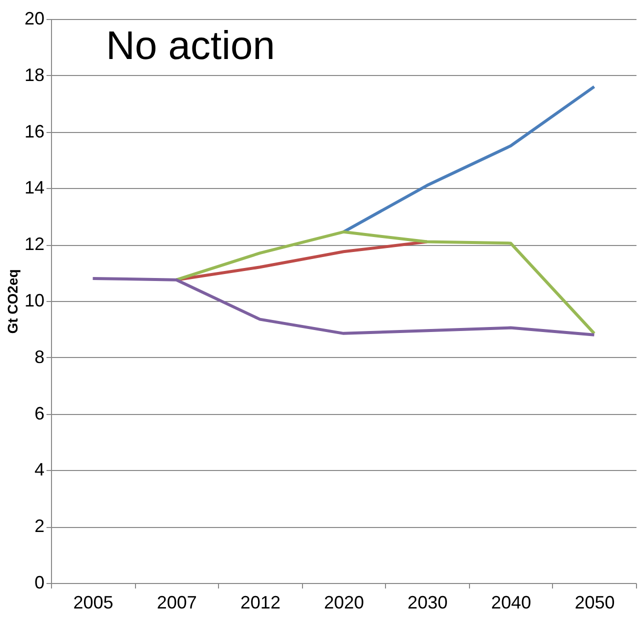  What do you see at coordinates (34, 188) in the screenshot?
I see `y-tick-label: 14` at bounding box center [34, 188].